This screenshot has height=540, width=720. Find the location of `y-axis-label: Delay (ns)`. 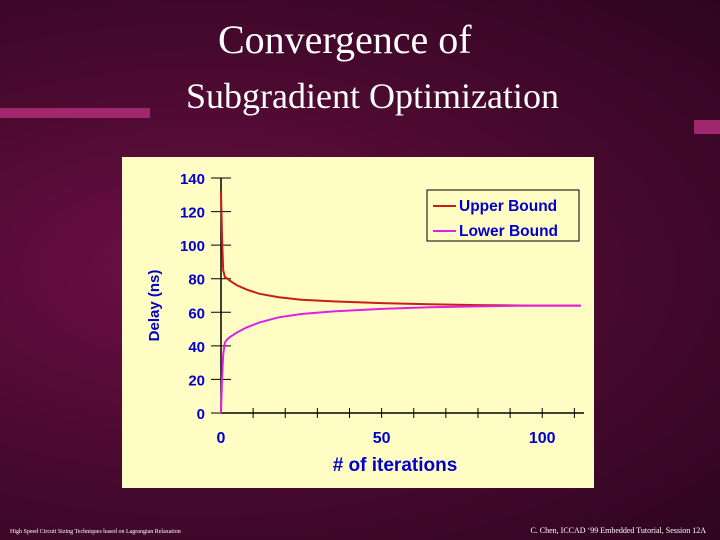

y-axis-label: Delay (ns) is located at coordinates (154, 306).